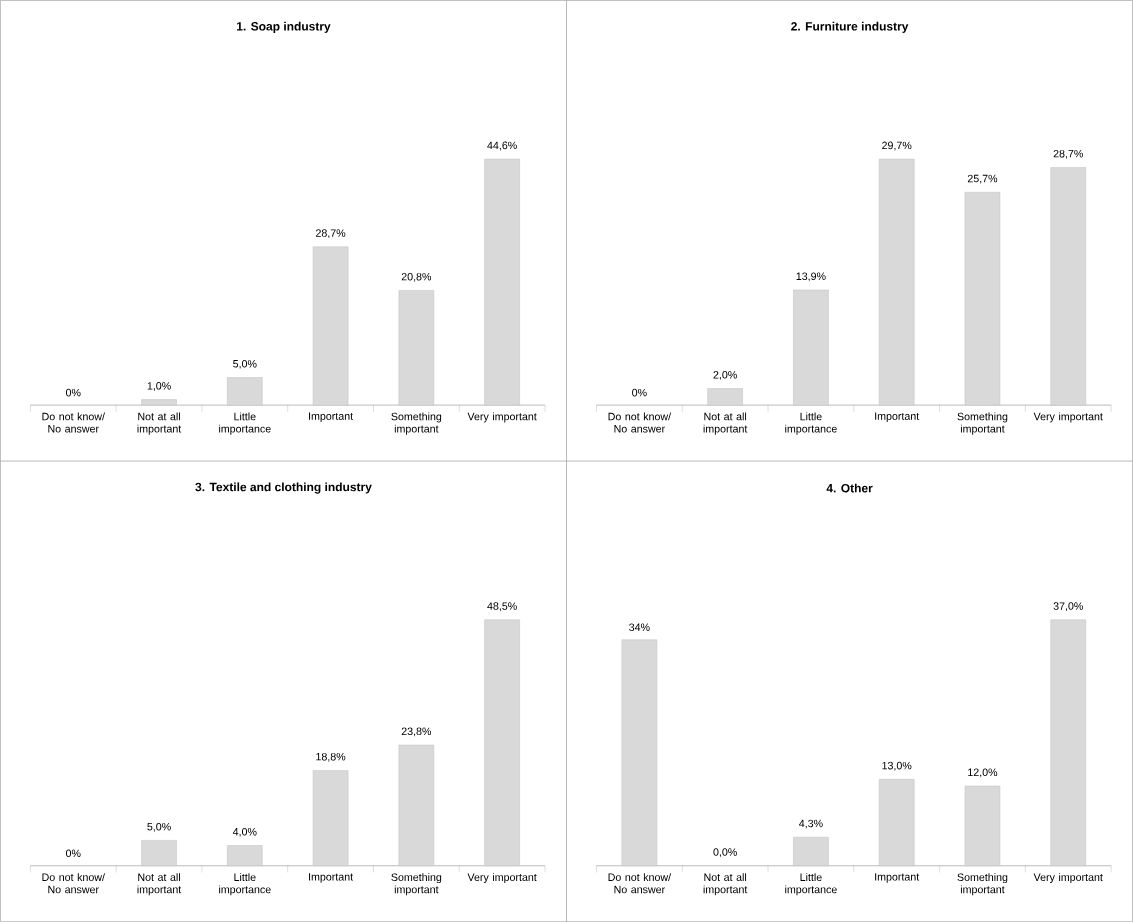 The height and width of the screenshot is (922, 1133). Describe the element at coordinates (725, 853) in the screenshot. I see `data-label: 0,0%` at that location.